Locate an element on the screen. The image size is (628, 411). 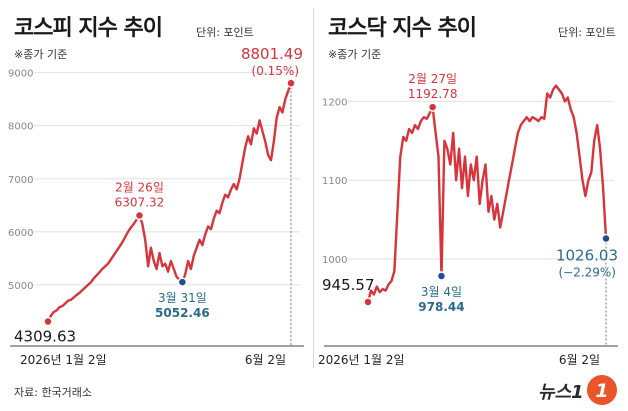
logo-circle-icon is located at coordinates (602, 390).